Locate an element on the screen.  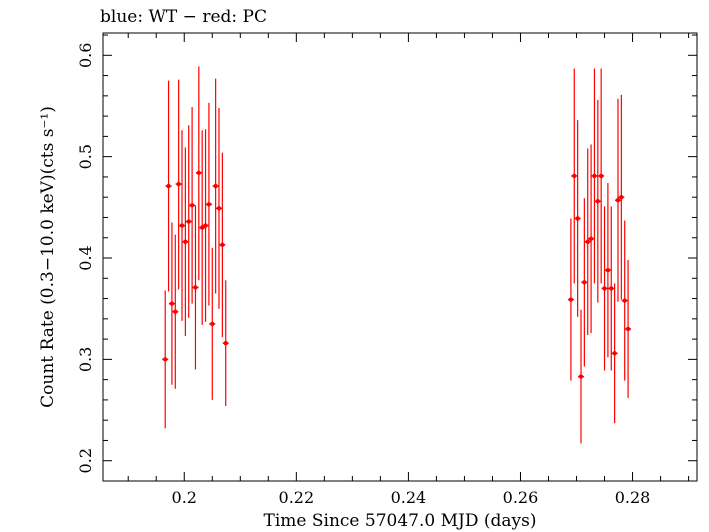
y-tick-label: 0.4 is located at coordinates (85, 257).